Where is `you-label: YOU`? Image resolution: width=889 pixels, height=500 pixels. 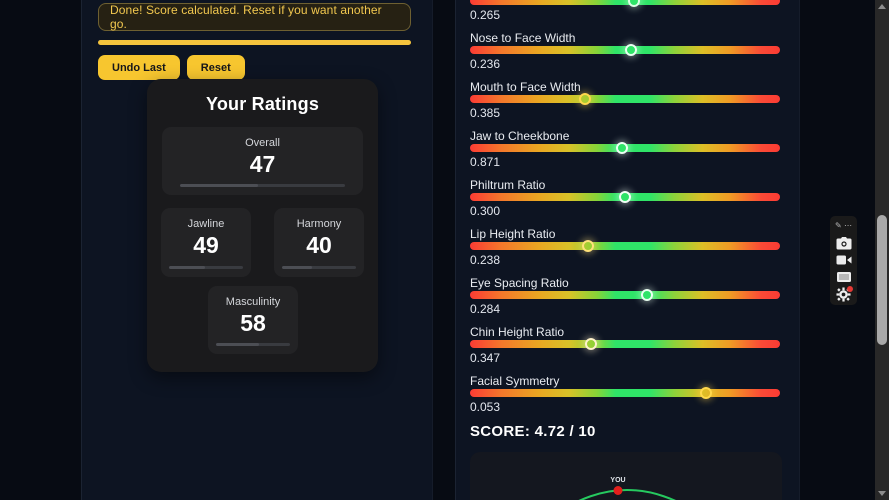
you-label: YOU is located at coordinates (617, 480).